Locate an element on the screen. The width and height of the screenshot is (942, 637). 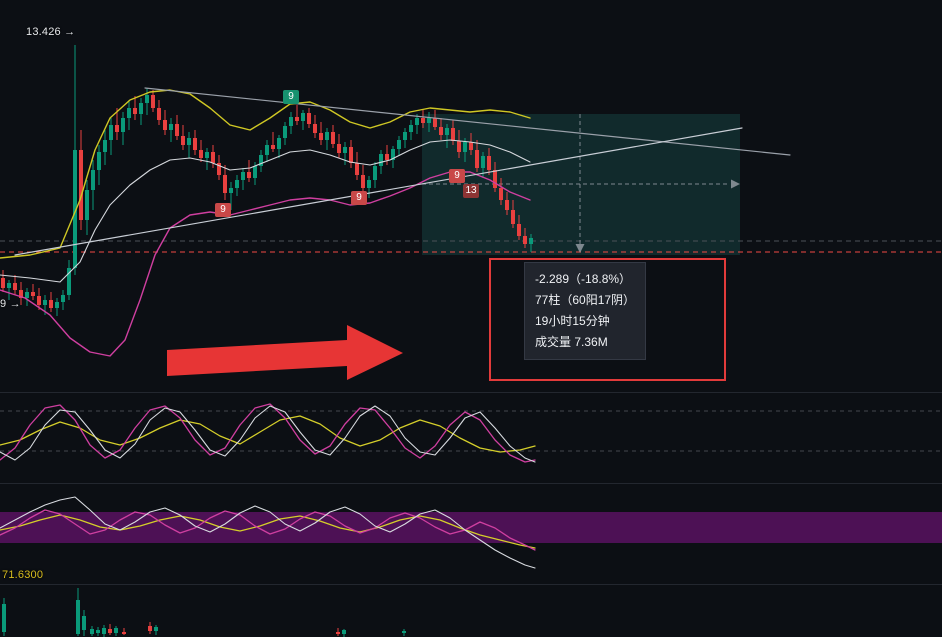
osc2-magenta-line is located at coordinates (268, 530).